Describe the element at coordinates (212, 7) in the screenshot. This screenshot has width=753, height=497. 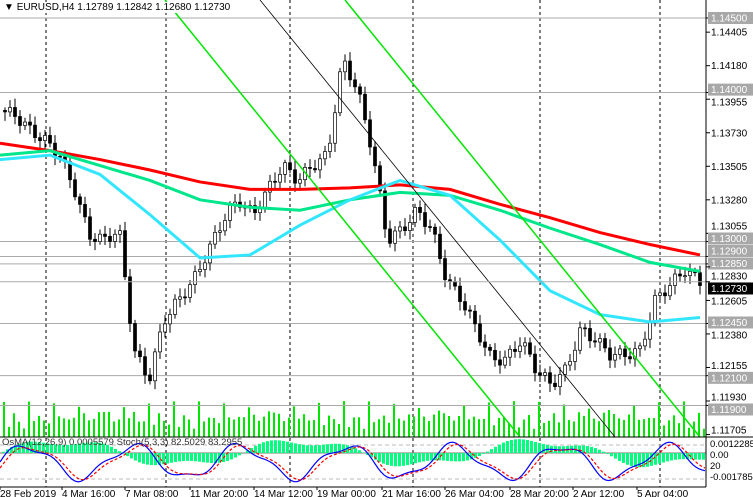
I see `close-value: 1.12730` at that location.